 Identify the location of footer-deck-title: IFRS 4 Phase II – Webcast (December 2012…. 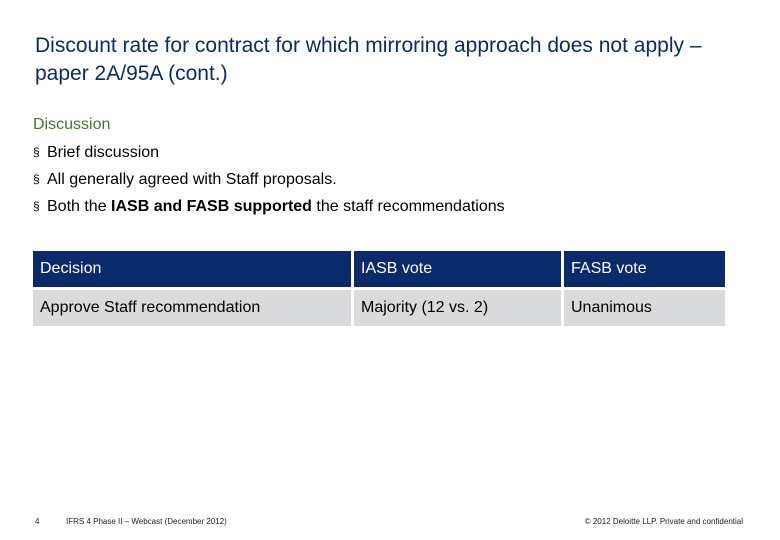
(146, 521).